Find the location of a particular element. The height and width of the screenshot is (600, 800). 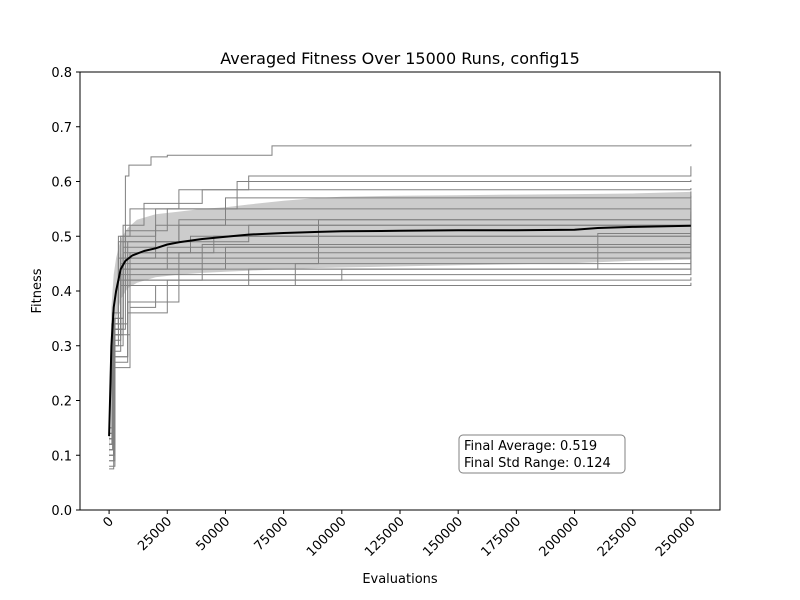

y-tick-label: 0.2 is located at coordinates (61, 402).